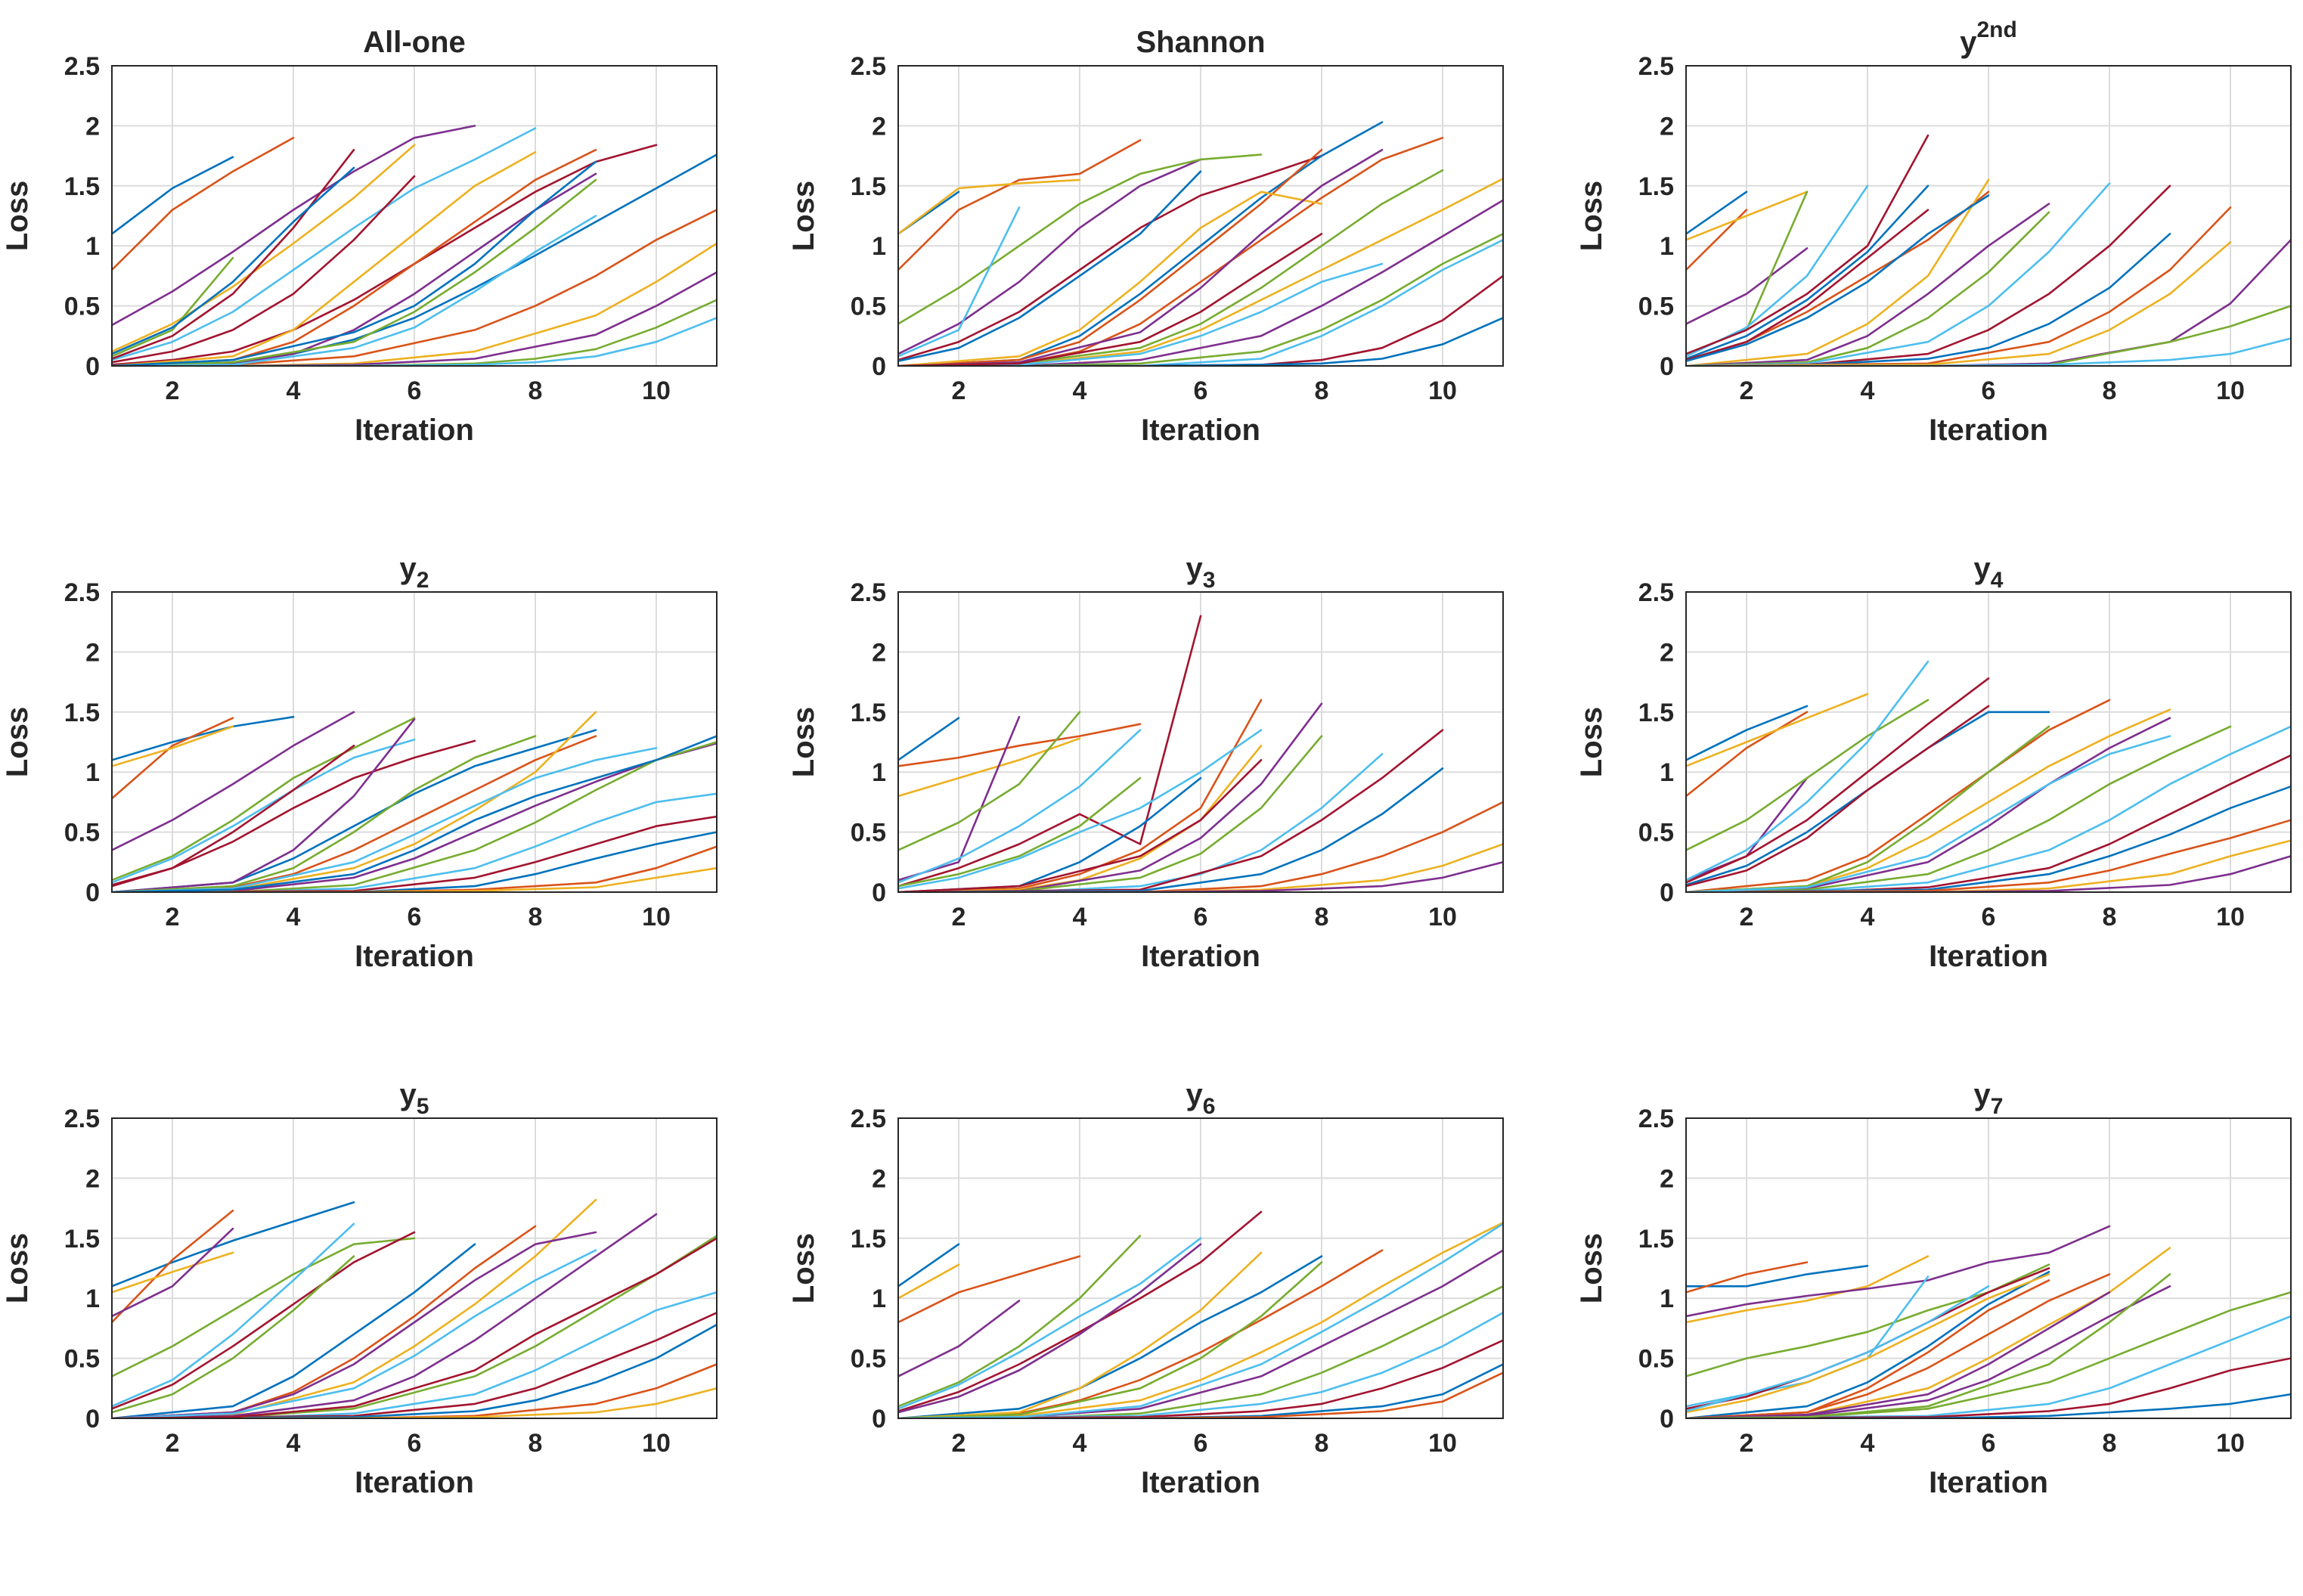 The height and width of the screenshot is (1596, 2303). I want to click on subplot-3: 2 4 6 8 10 0 0.5 1 1.5 2 2.5 Iteration Loss y2nd, so click(1933, 232).